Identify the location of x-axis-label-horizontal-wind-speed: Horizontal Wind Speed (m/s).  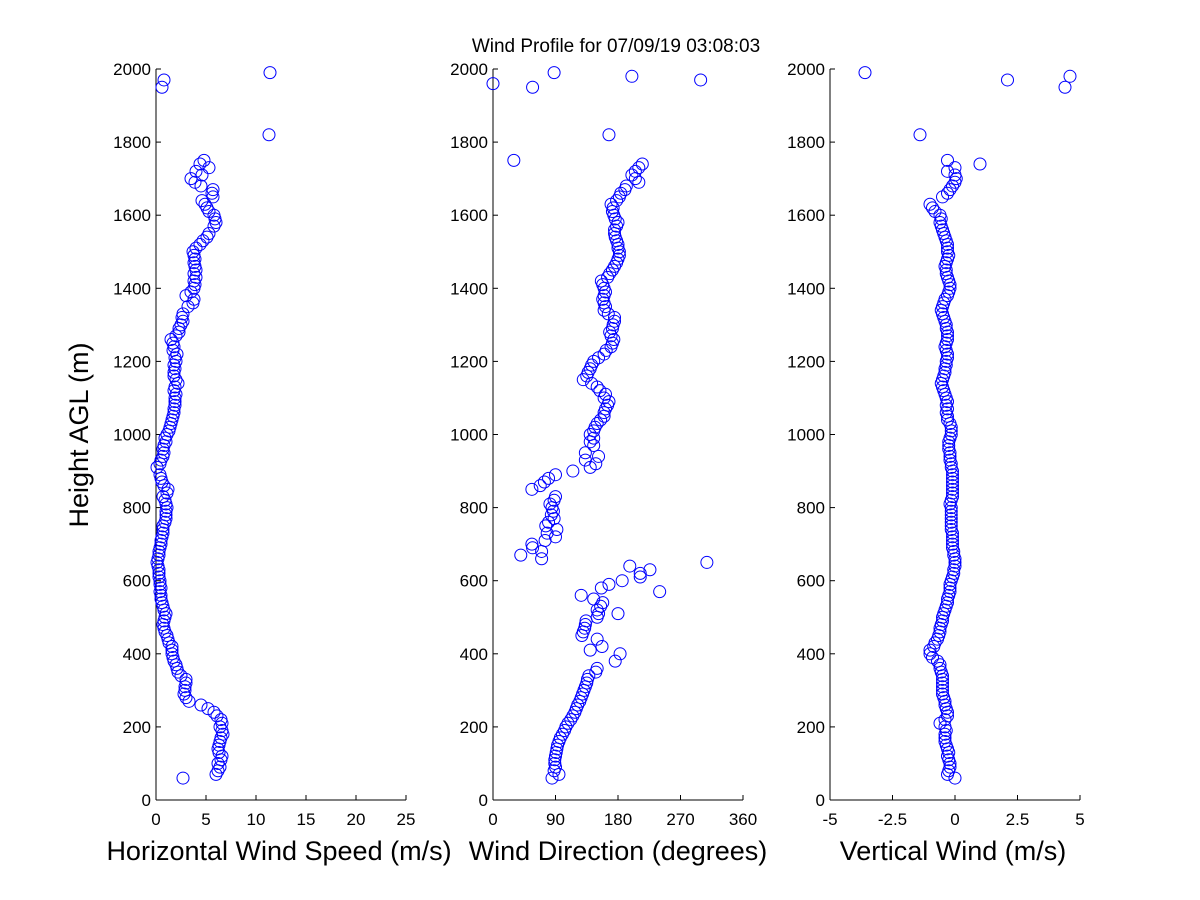
(278, 851).